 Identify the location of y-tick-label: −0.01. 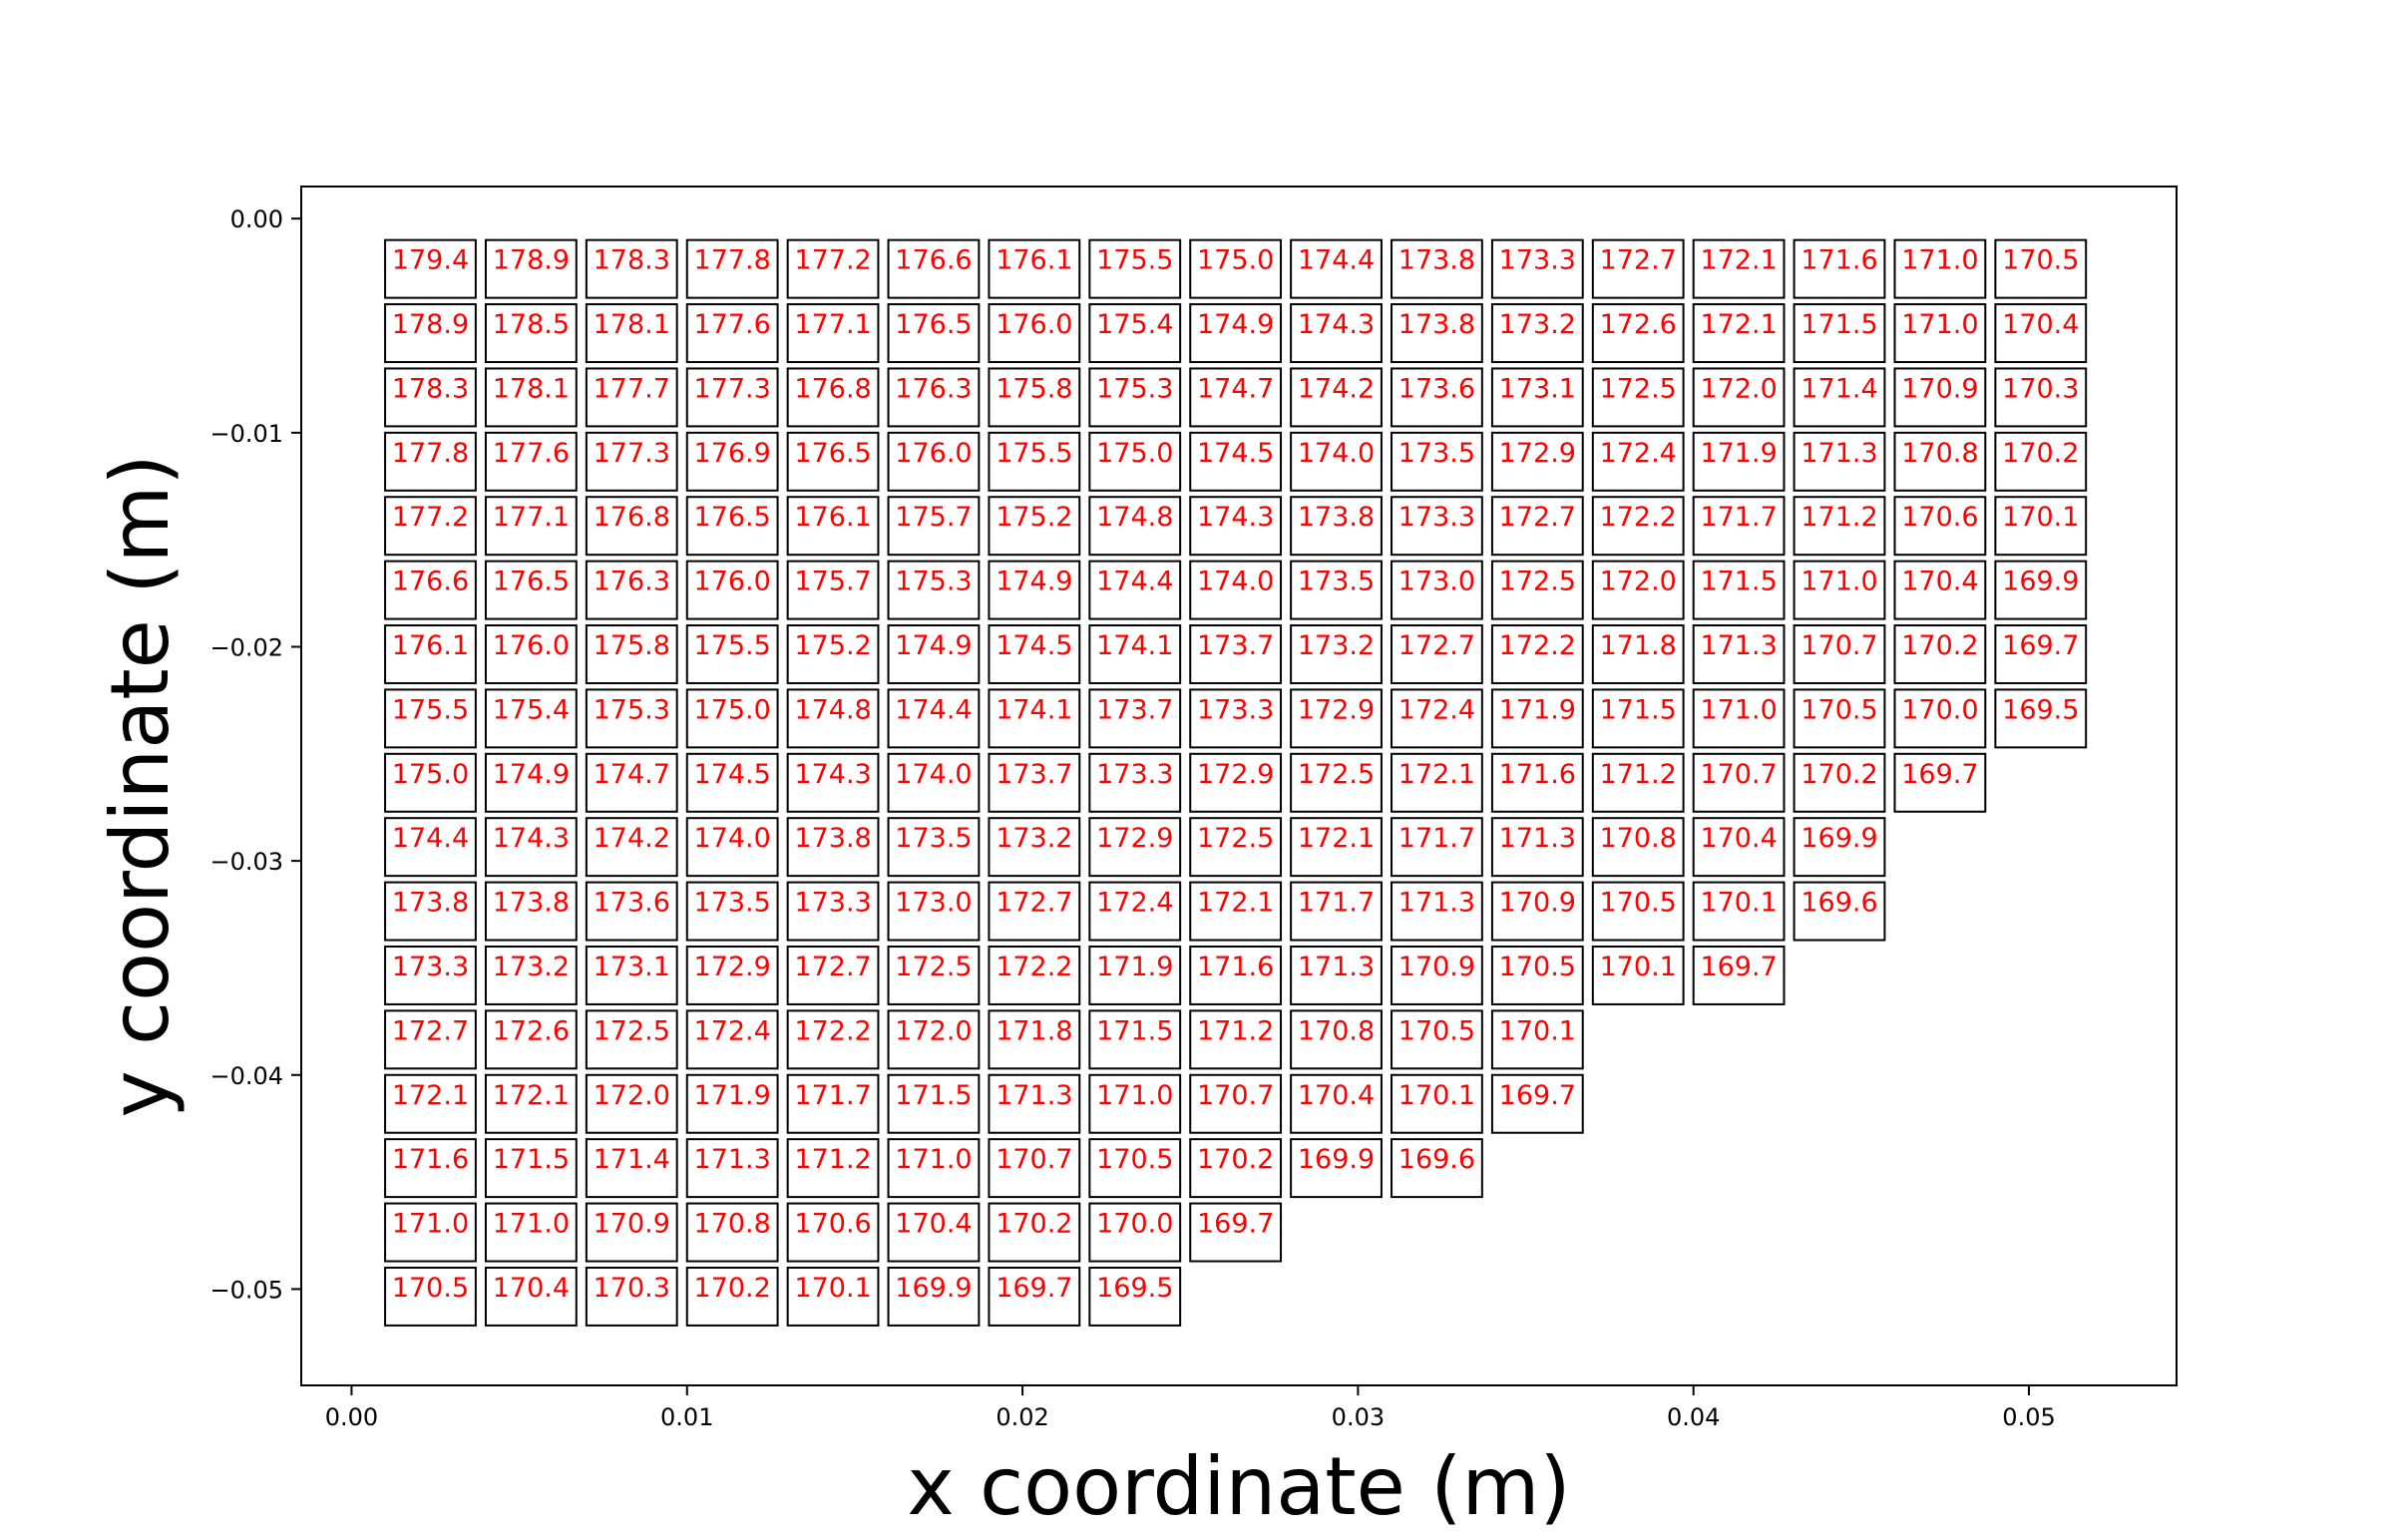
(246, 434).